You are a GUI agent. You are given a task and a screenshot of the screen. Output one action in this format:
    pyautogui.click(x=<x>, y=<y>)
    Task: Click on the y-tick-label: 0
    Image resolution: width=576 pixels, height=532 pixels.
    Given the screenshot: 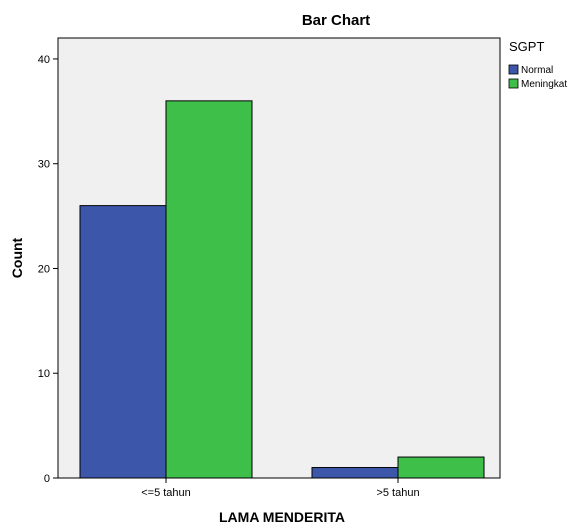 What is the action you would take?
    pyautogui.click(x=47, y=479)
    